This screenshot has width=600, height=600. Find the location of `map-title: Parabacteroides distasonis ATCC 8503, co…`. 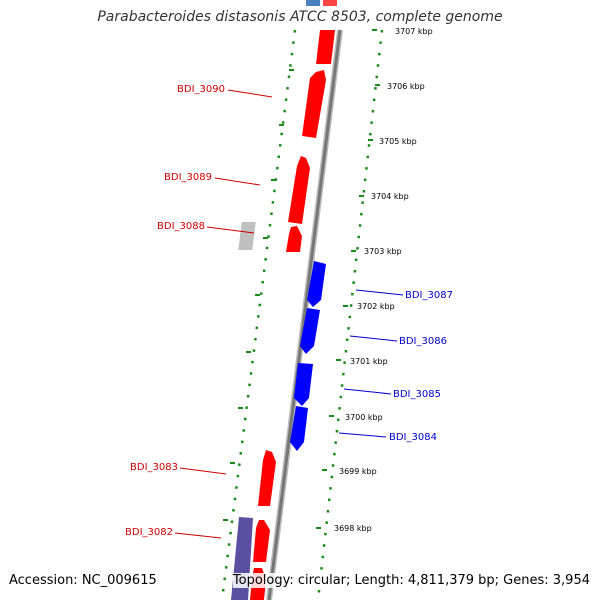

map-title: Parabacteroides distasonis ATCC 8503, co… is located at coordinates (300, 17).